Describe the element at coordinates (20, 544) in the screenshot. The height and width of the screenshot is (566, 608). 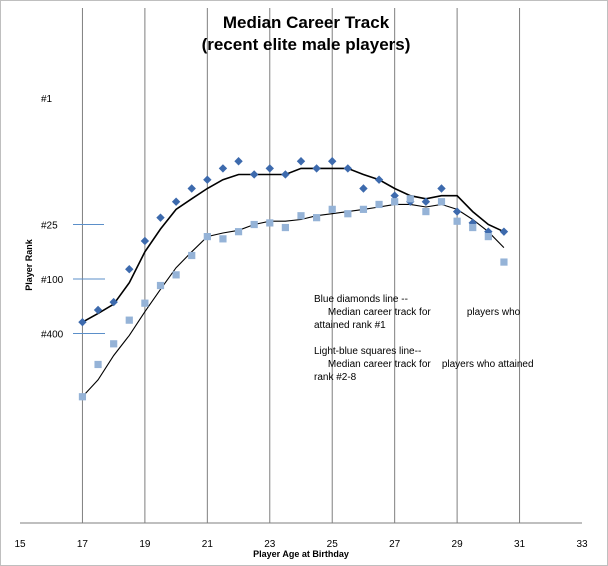
I see `x-tick-label: 15` at that location.